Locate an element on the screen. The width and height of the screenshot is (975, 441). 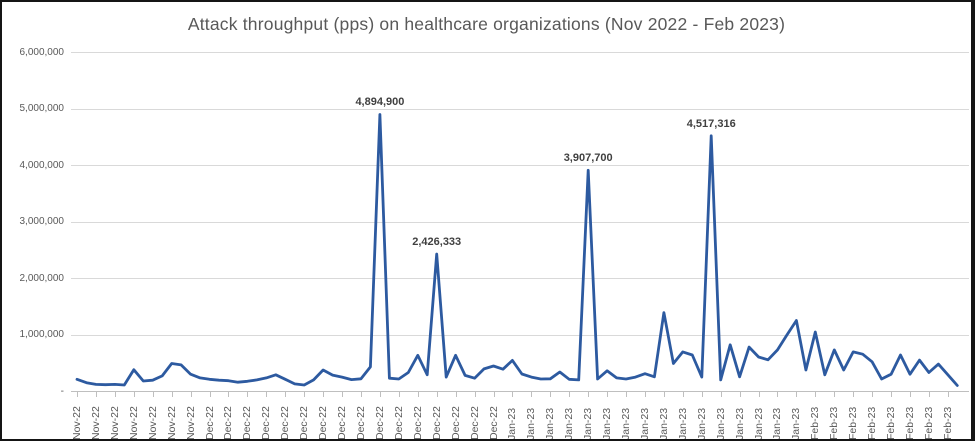
data-label: 2,426,333 is located at coordinates (437, 242).